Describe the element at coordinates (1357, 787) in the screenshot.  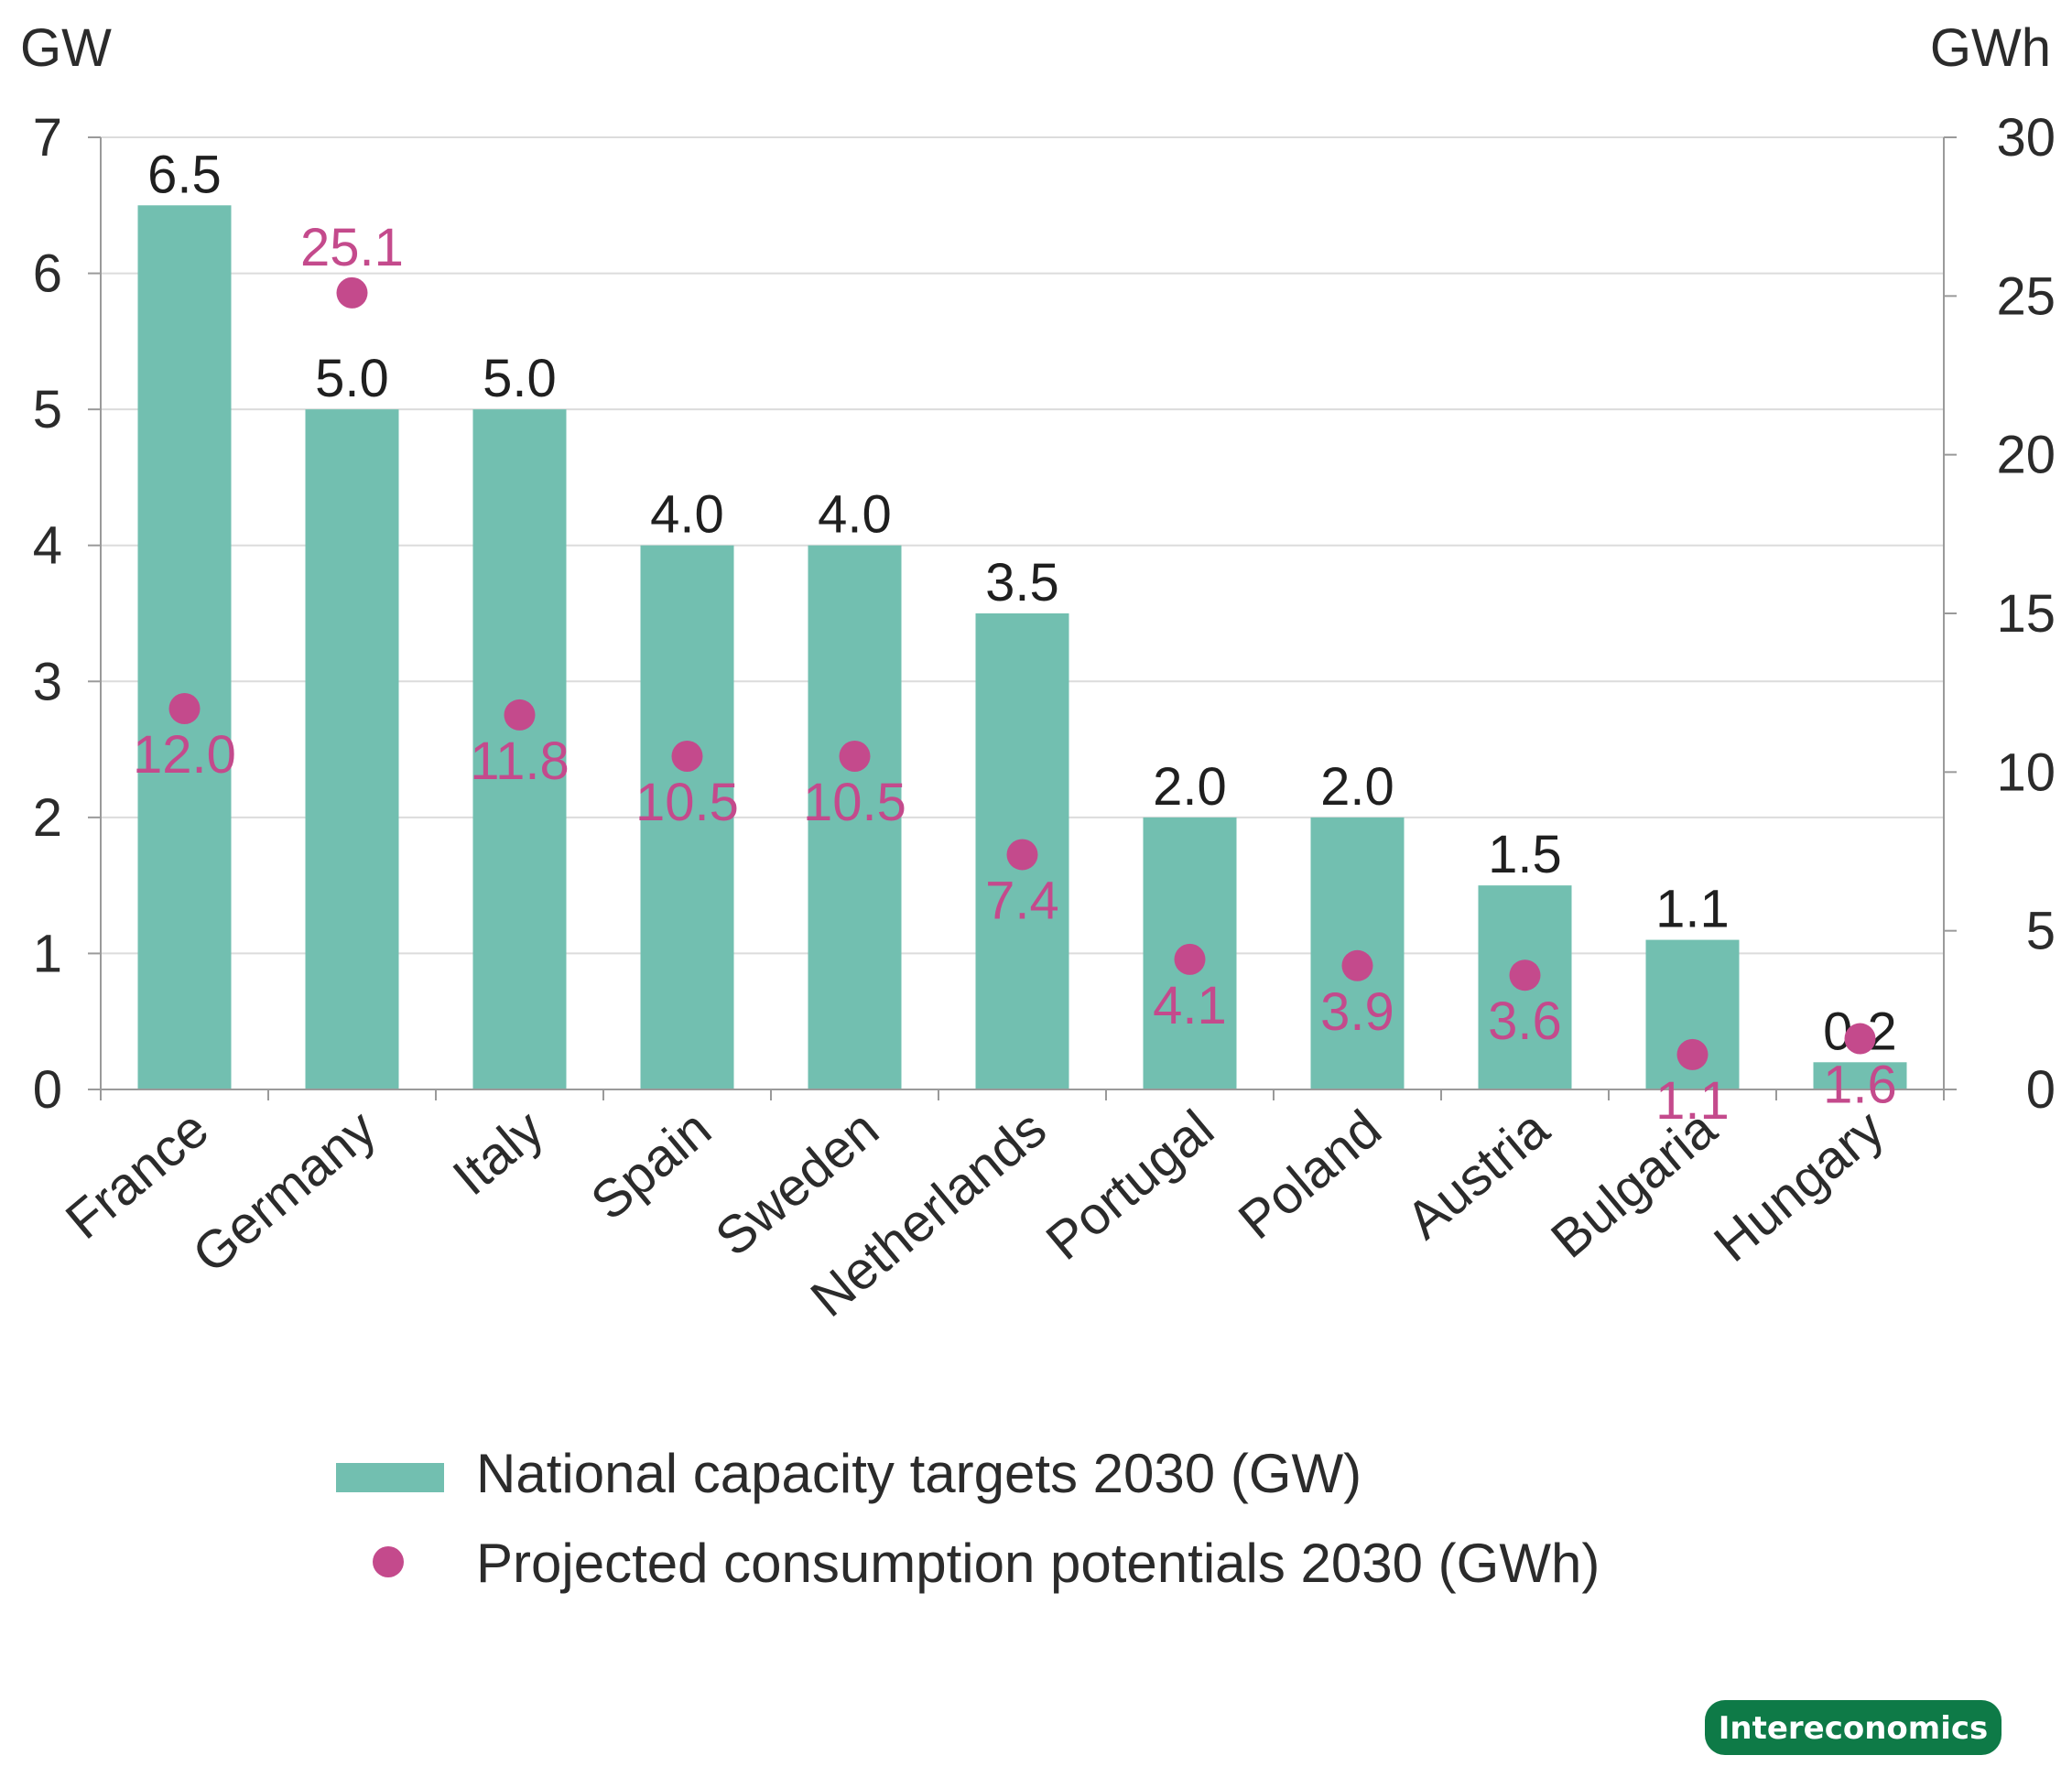
I see `bar-label-poland: 2.0` at that location.